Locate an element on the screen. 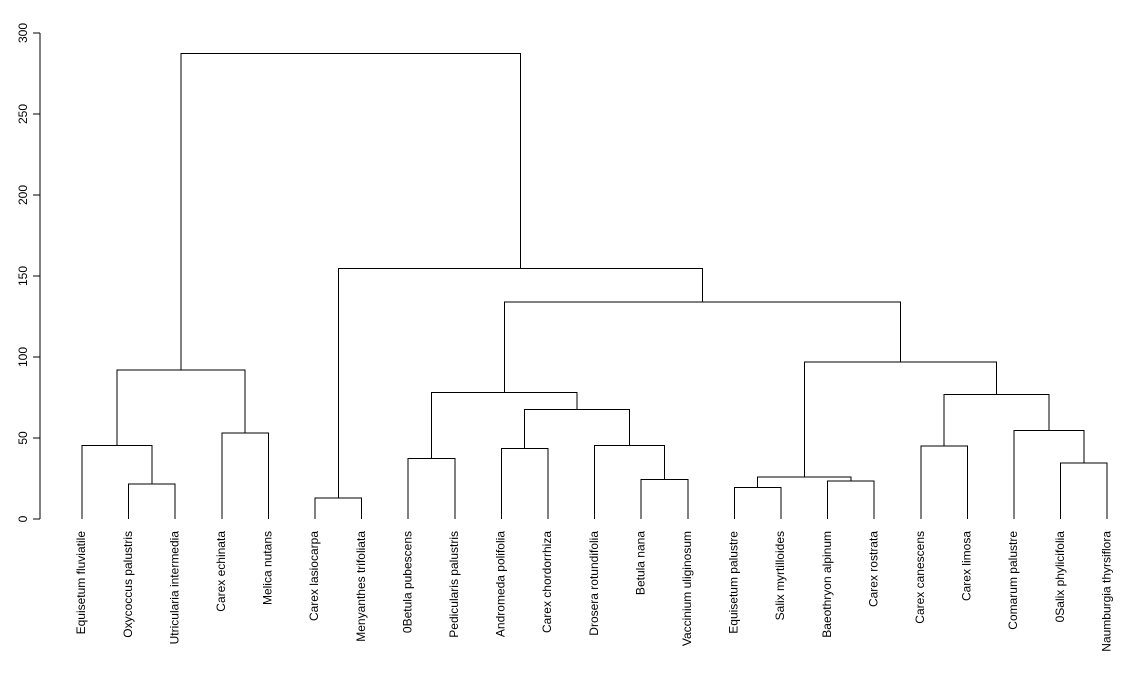  leaf-label: Carex rostrata is located at coordinates (873, 569).